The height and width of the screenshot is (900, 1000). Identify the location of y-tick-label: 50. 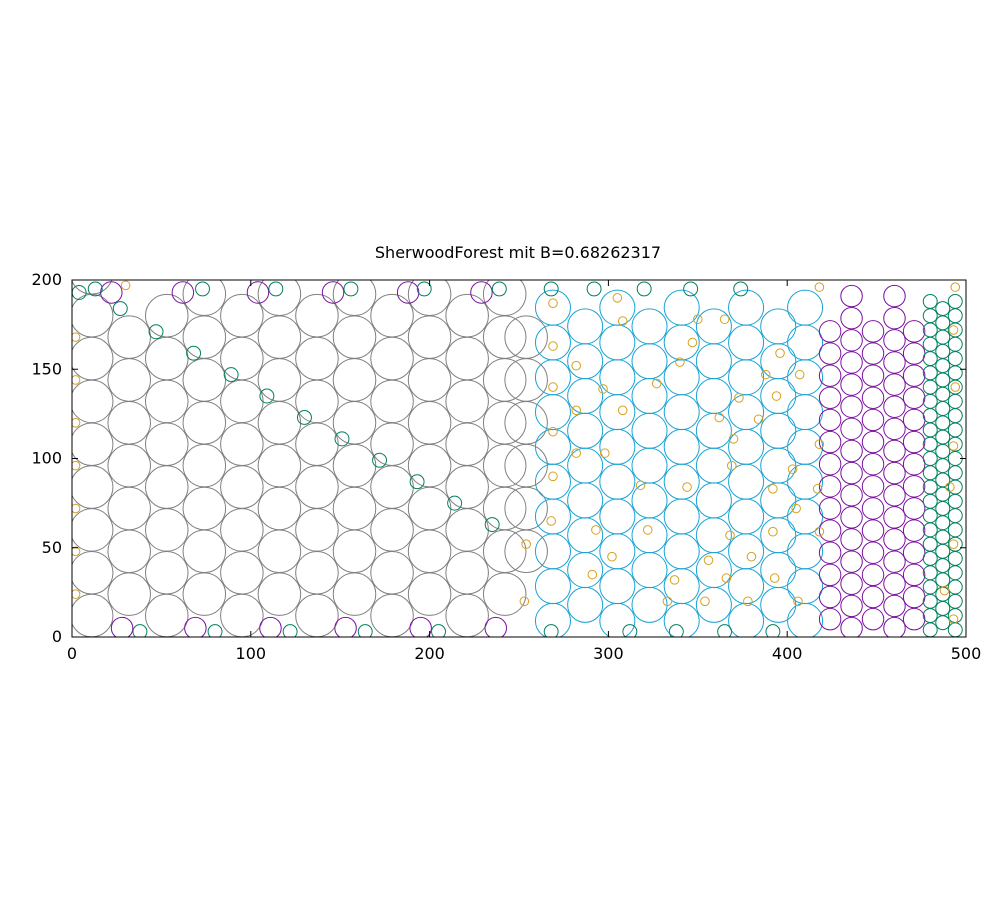
(52, 547).